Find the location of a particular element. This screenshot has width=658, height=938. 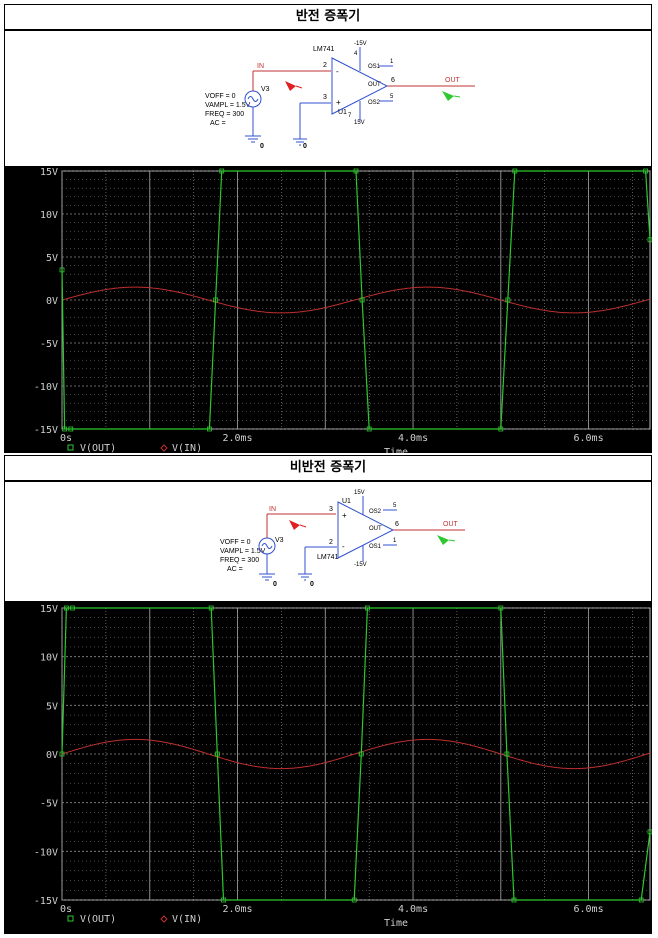

pin-vneg: 4 is located at coordinates (356, 54).